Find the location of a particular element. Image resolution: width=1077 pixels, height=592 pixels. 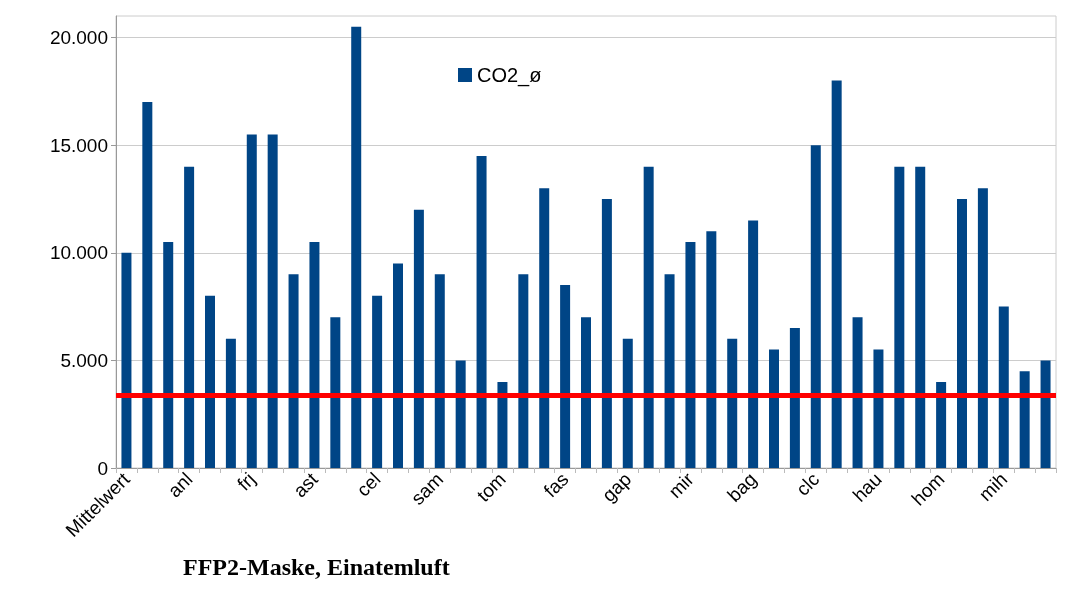

y-tick-label: 5.000 is located at coordinates (84, 360).